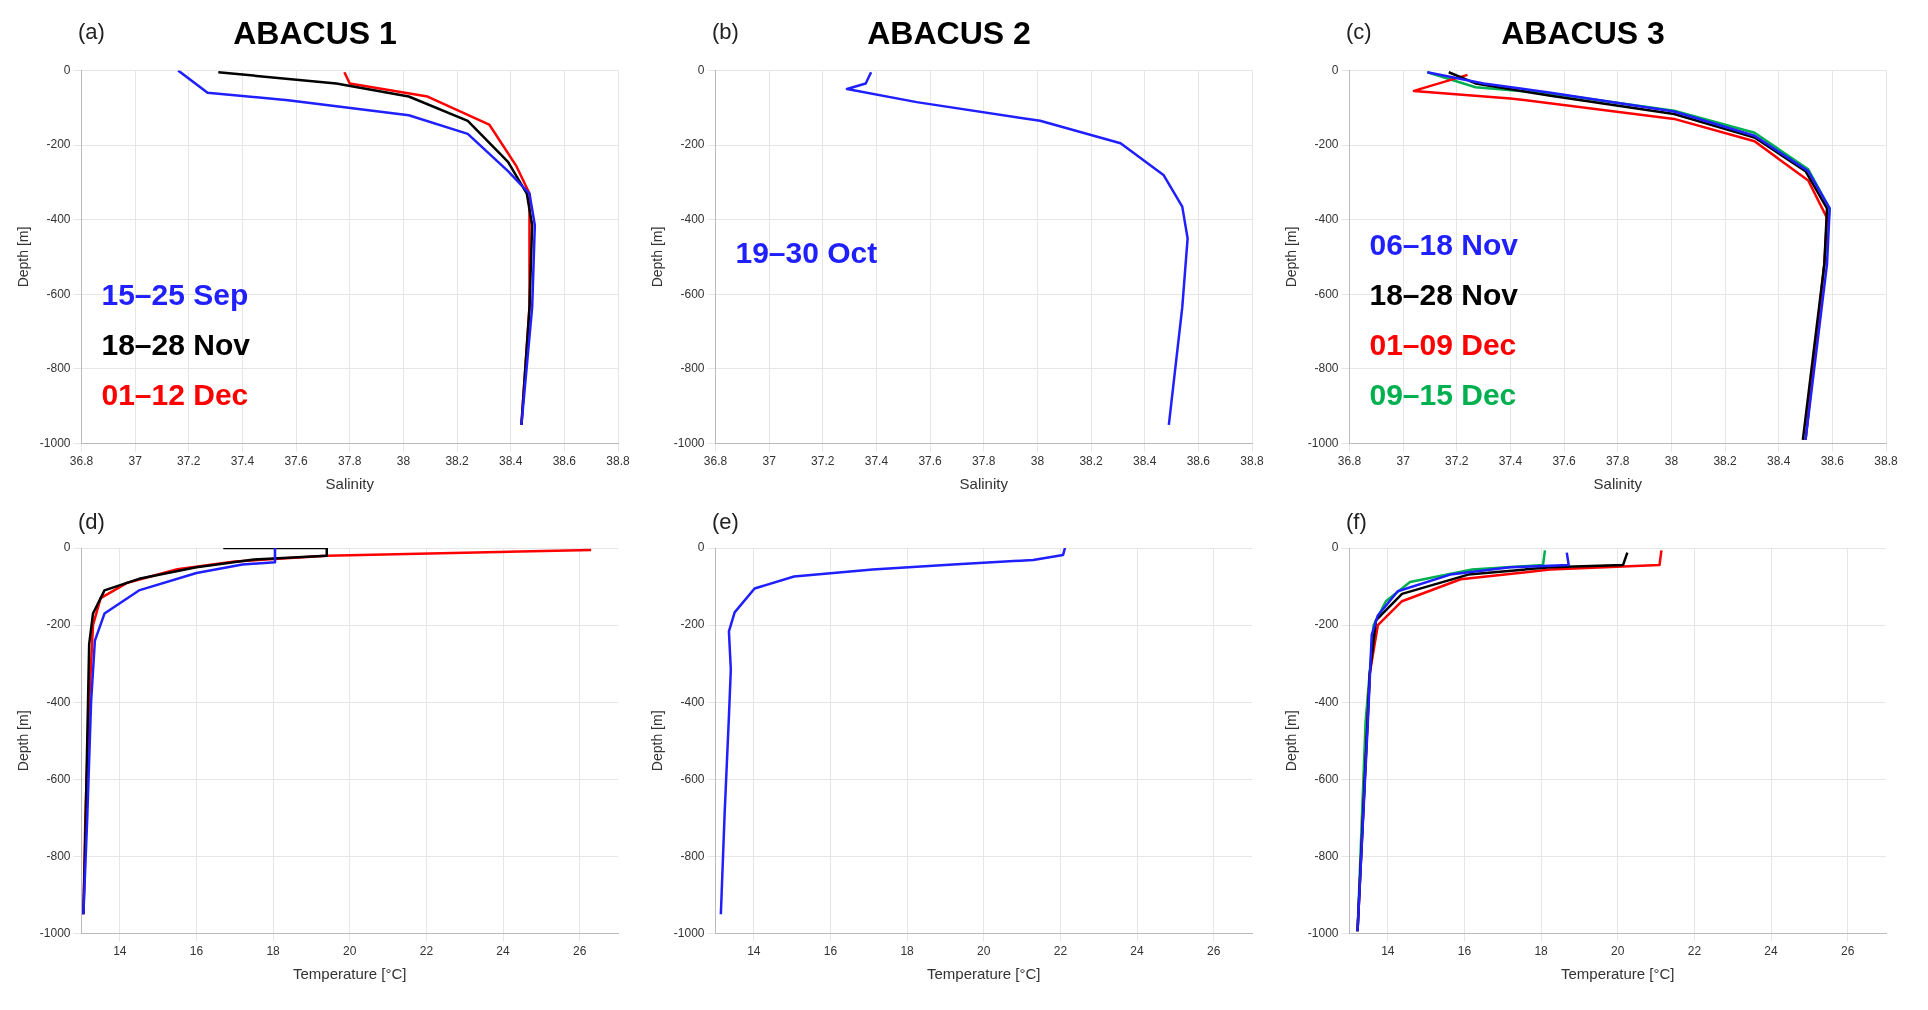 The width and height of the screenshot is (1928, 1010). Describe the element at coordinates (175, 394) in the screenshot. I see `text: 01–12 Dec` at that location.